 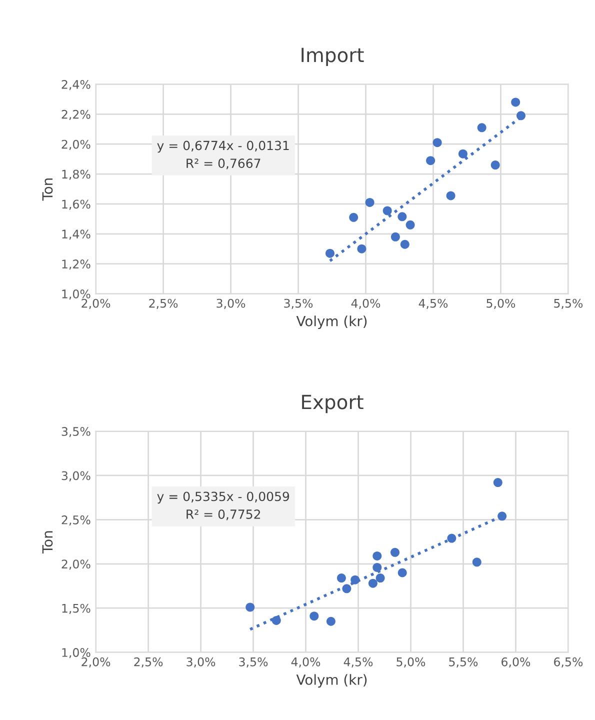 What do you see at coordinates (76, 476) in the screenshot?
I see `y-tick-label: 3,0%` at bounding box center [76, 476].